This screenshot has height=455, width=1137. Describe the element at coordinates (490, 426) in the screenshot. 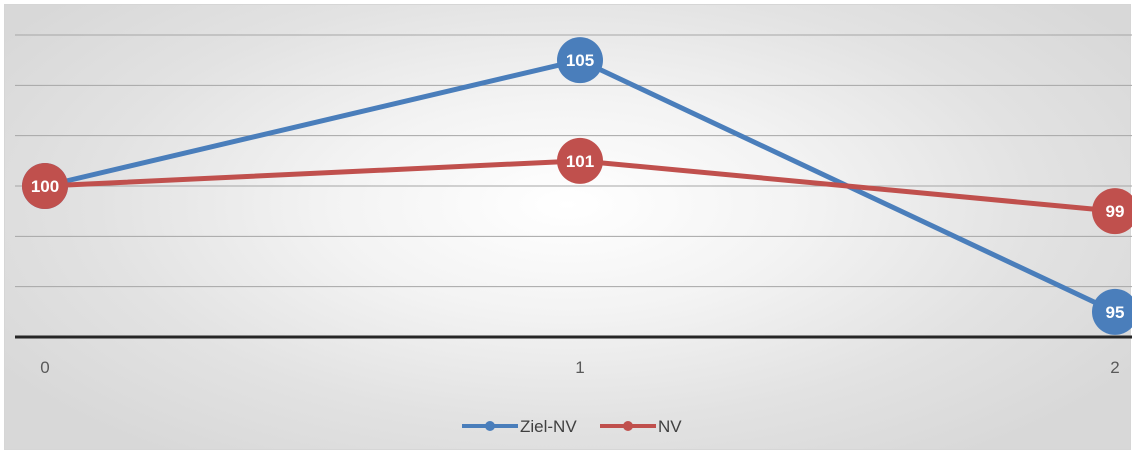

I see `legend-swatch-marker-ziel-nv` at that location.